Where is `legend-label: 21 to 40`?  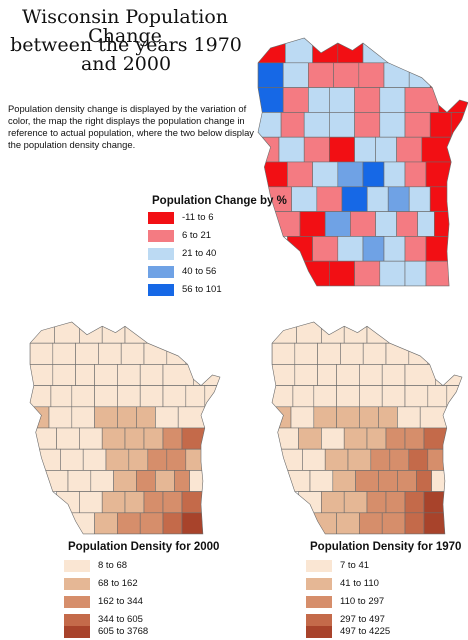
legend-label: 21 to 40 is located at coordinates (199, 253).